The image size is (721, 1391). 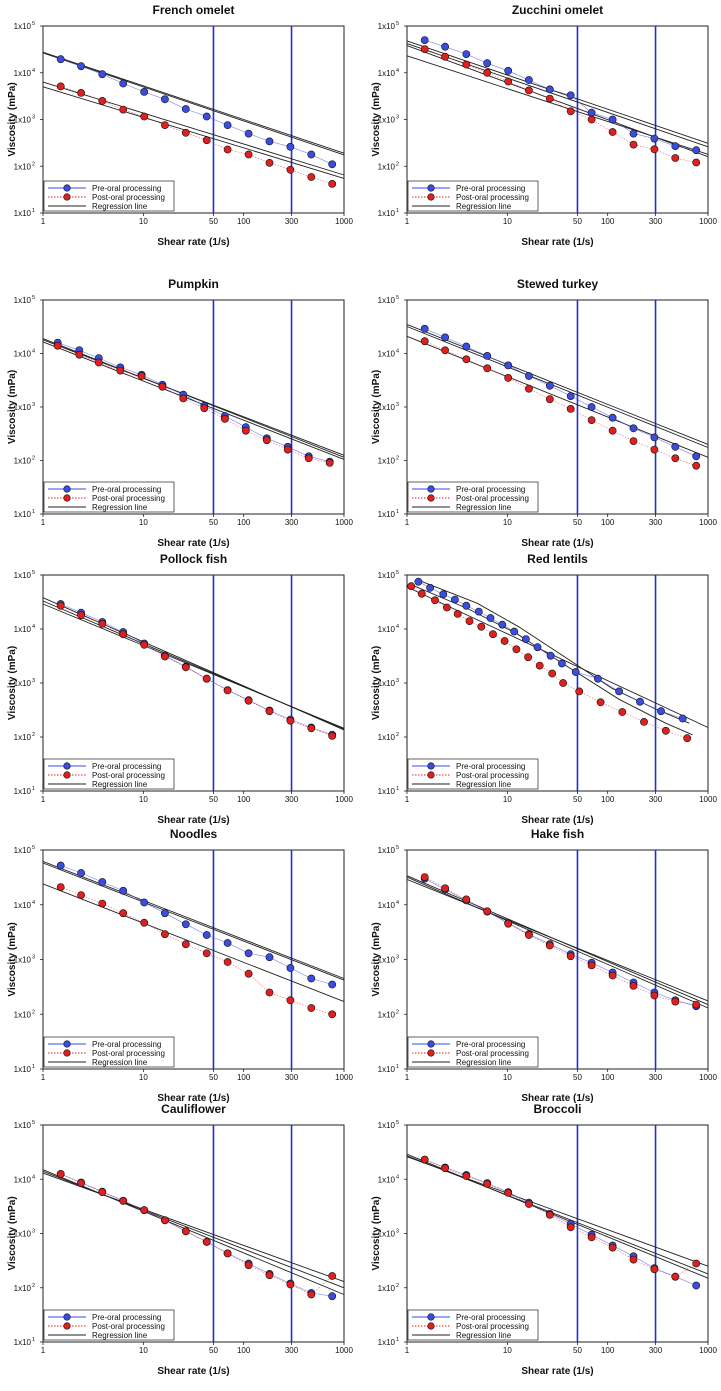 What do you see at coordinates (560, 940) in the screenshot?
I see `post-series-line` at bounding box center [560, 940].